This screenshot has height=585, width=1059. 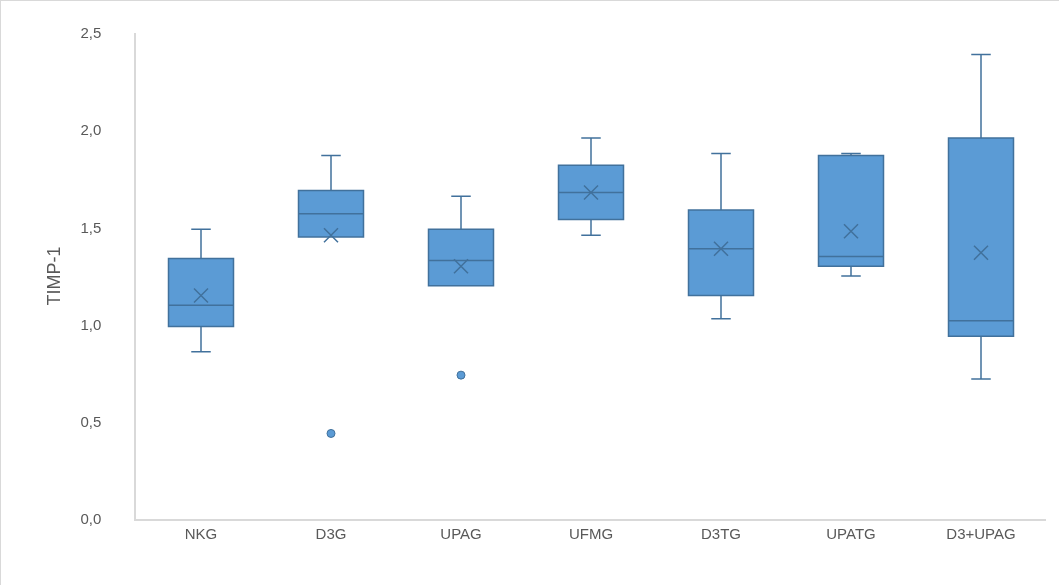 What do you see at coordinates (331, 533) in the screenshot?
I see `x-tick-label: D3G` at bounding box center [331, 533].